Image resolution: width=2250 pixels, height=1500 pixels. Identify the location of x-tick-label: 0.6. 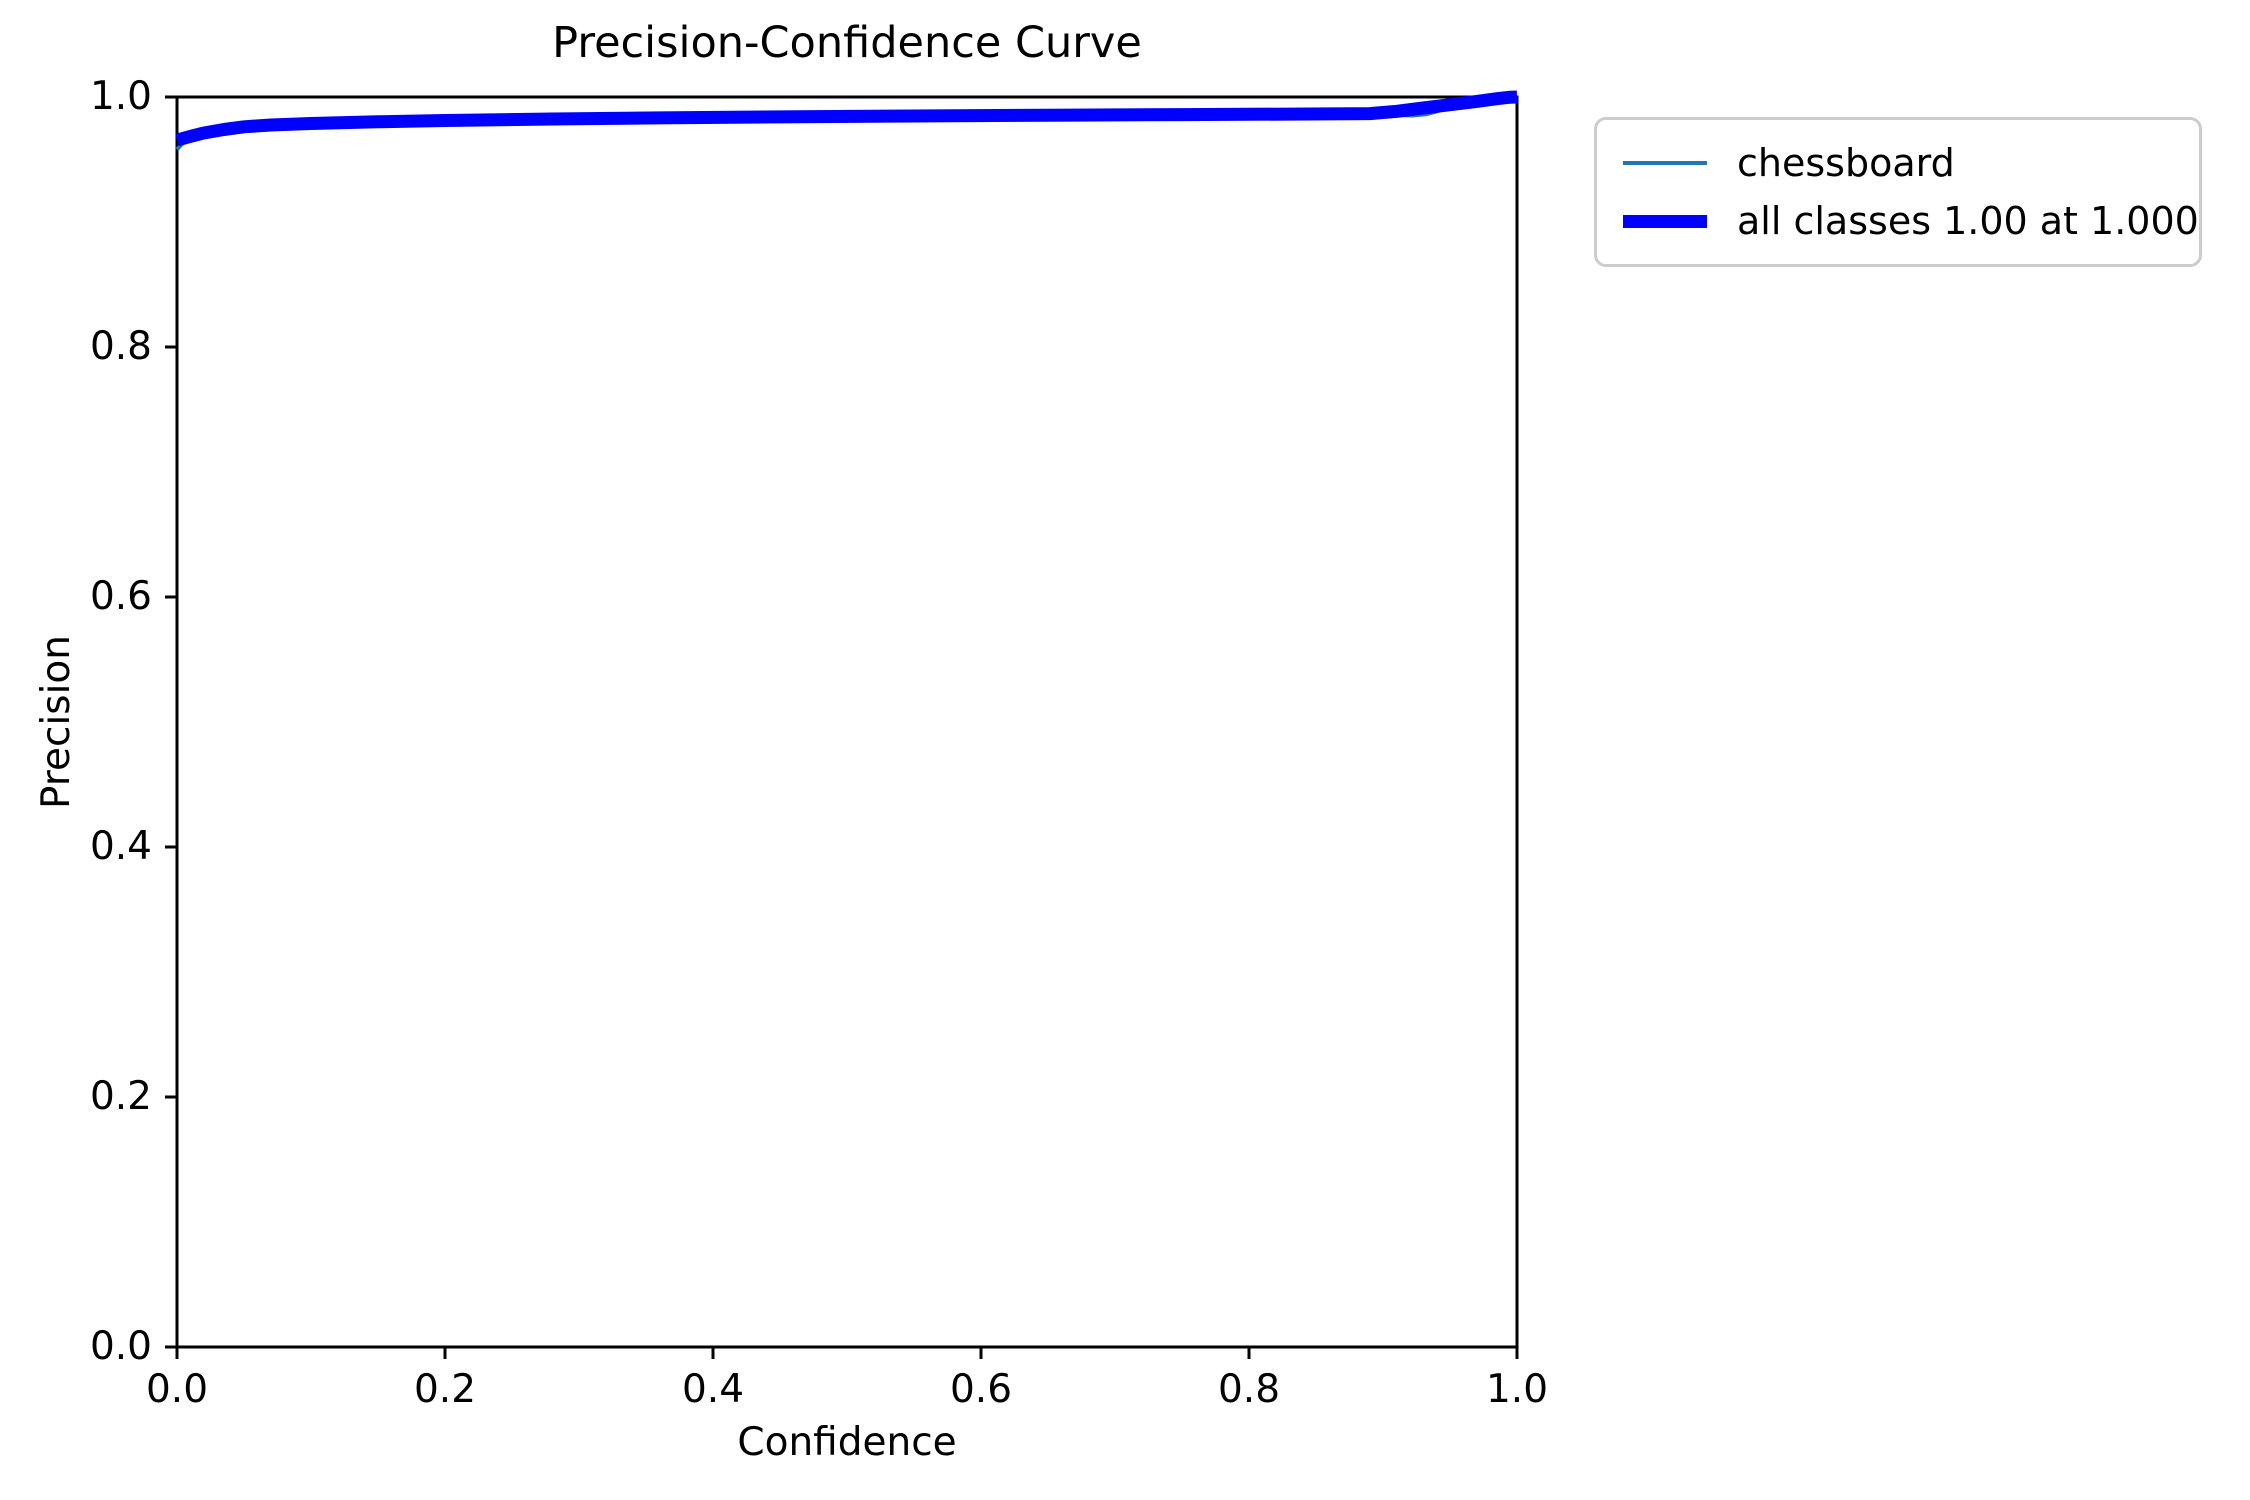
(981, 1389).